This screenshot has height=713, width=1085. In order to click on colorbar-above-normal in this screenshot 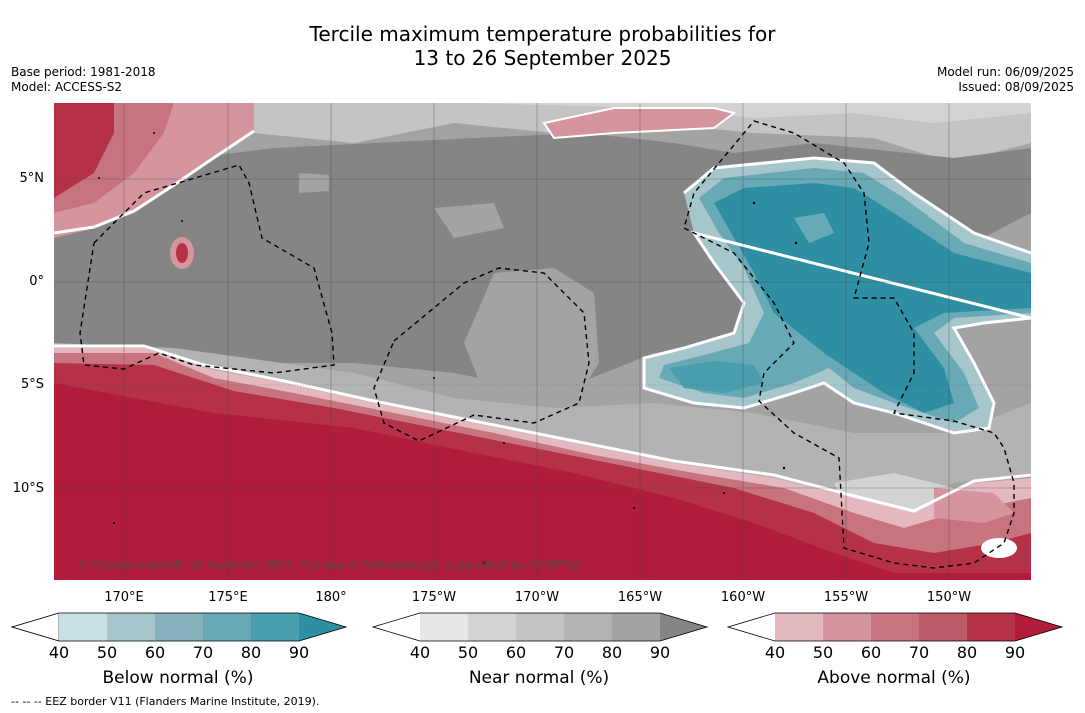, I will do `click(896, 630)`.